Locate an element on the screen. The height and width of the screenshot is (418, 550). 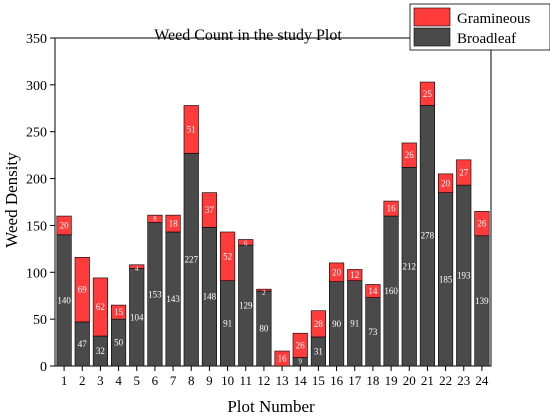
bar-value-label-gramineous: 12 is located at coordinates (354, 275).